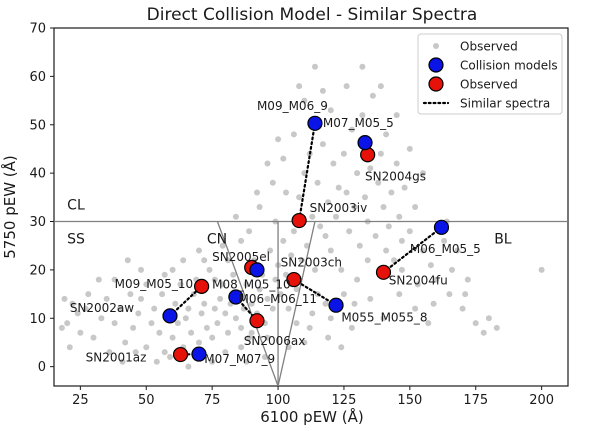  What do you see at coordinates (37, 77) in the screenshot?
I see `y-tick-label: 60` at bounding box center [37, 77].